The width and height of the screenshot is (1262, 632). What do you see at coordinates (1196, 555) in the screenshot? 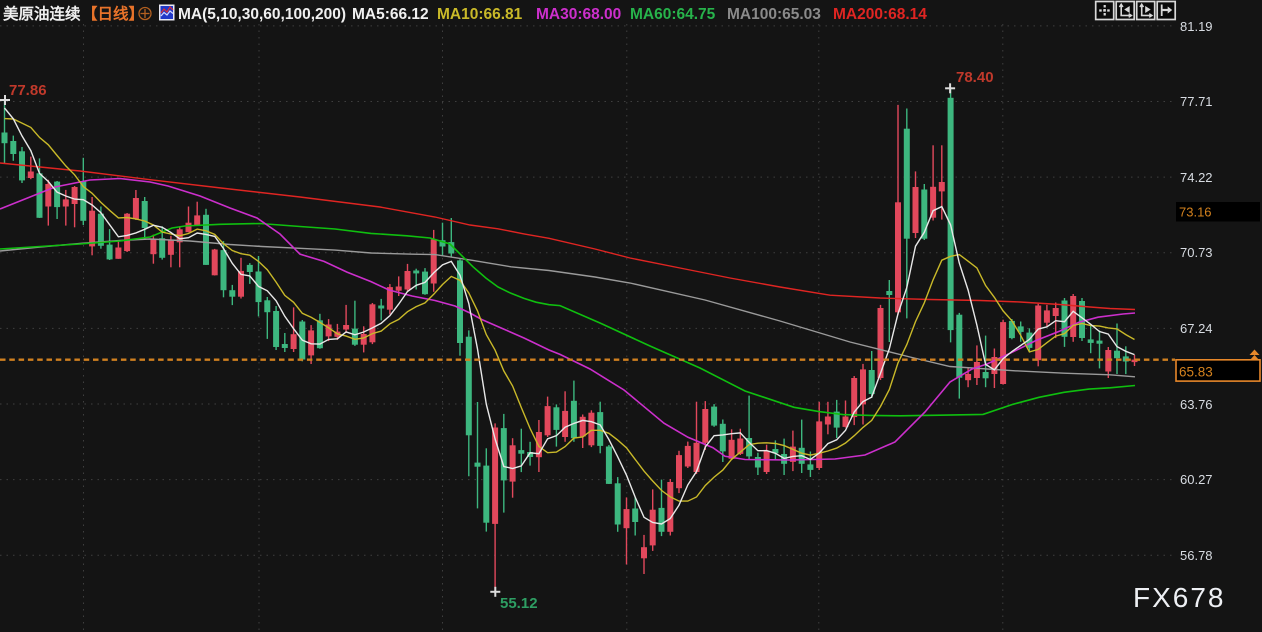
I see `svg-text: 56.78` at bounding box center [1196, 555].